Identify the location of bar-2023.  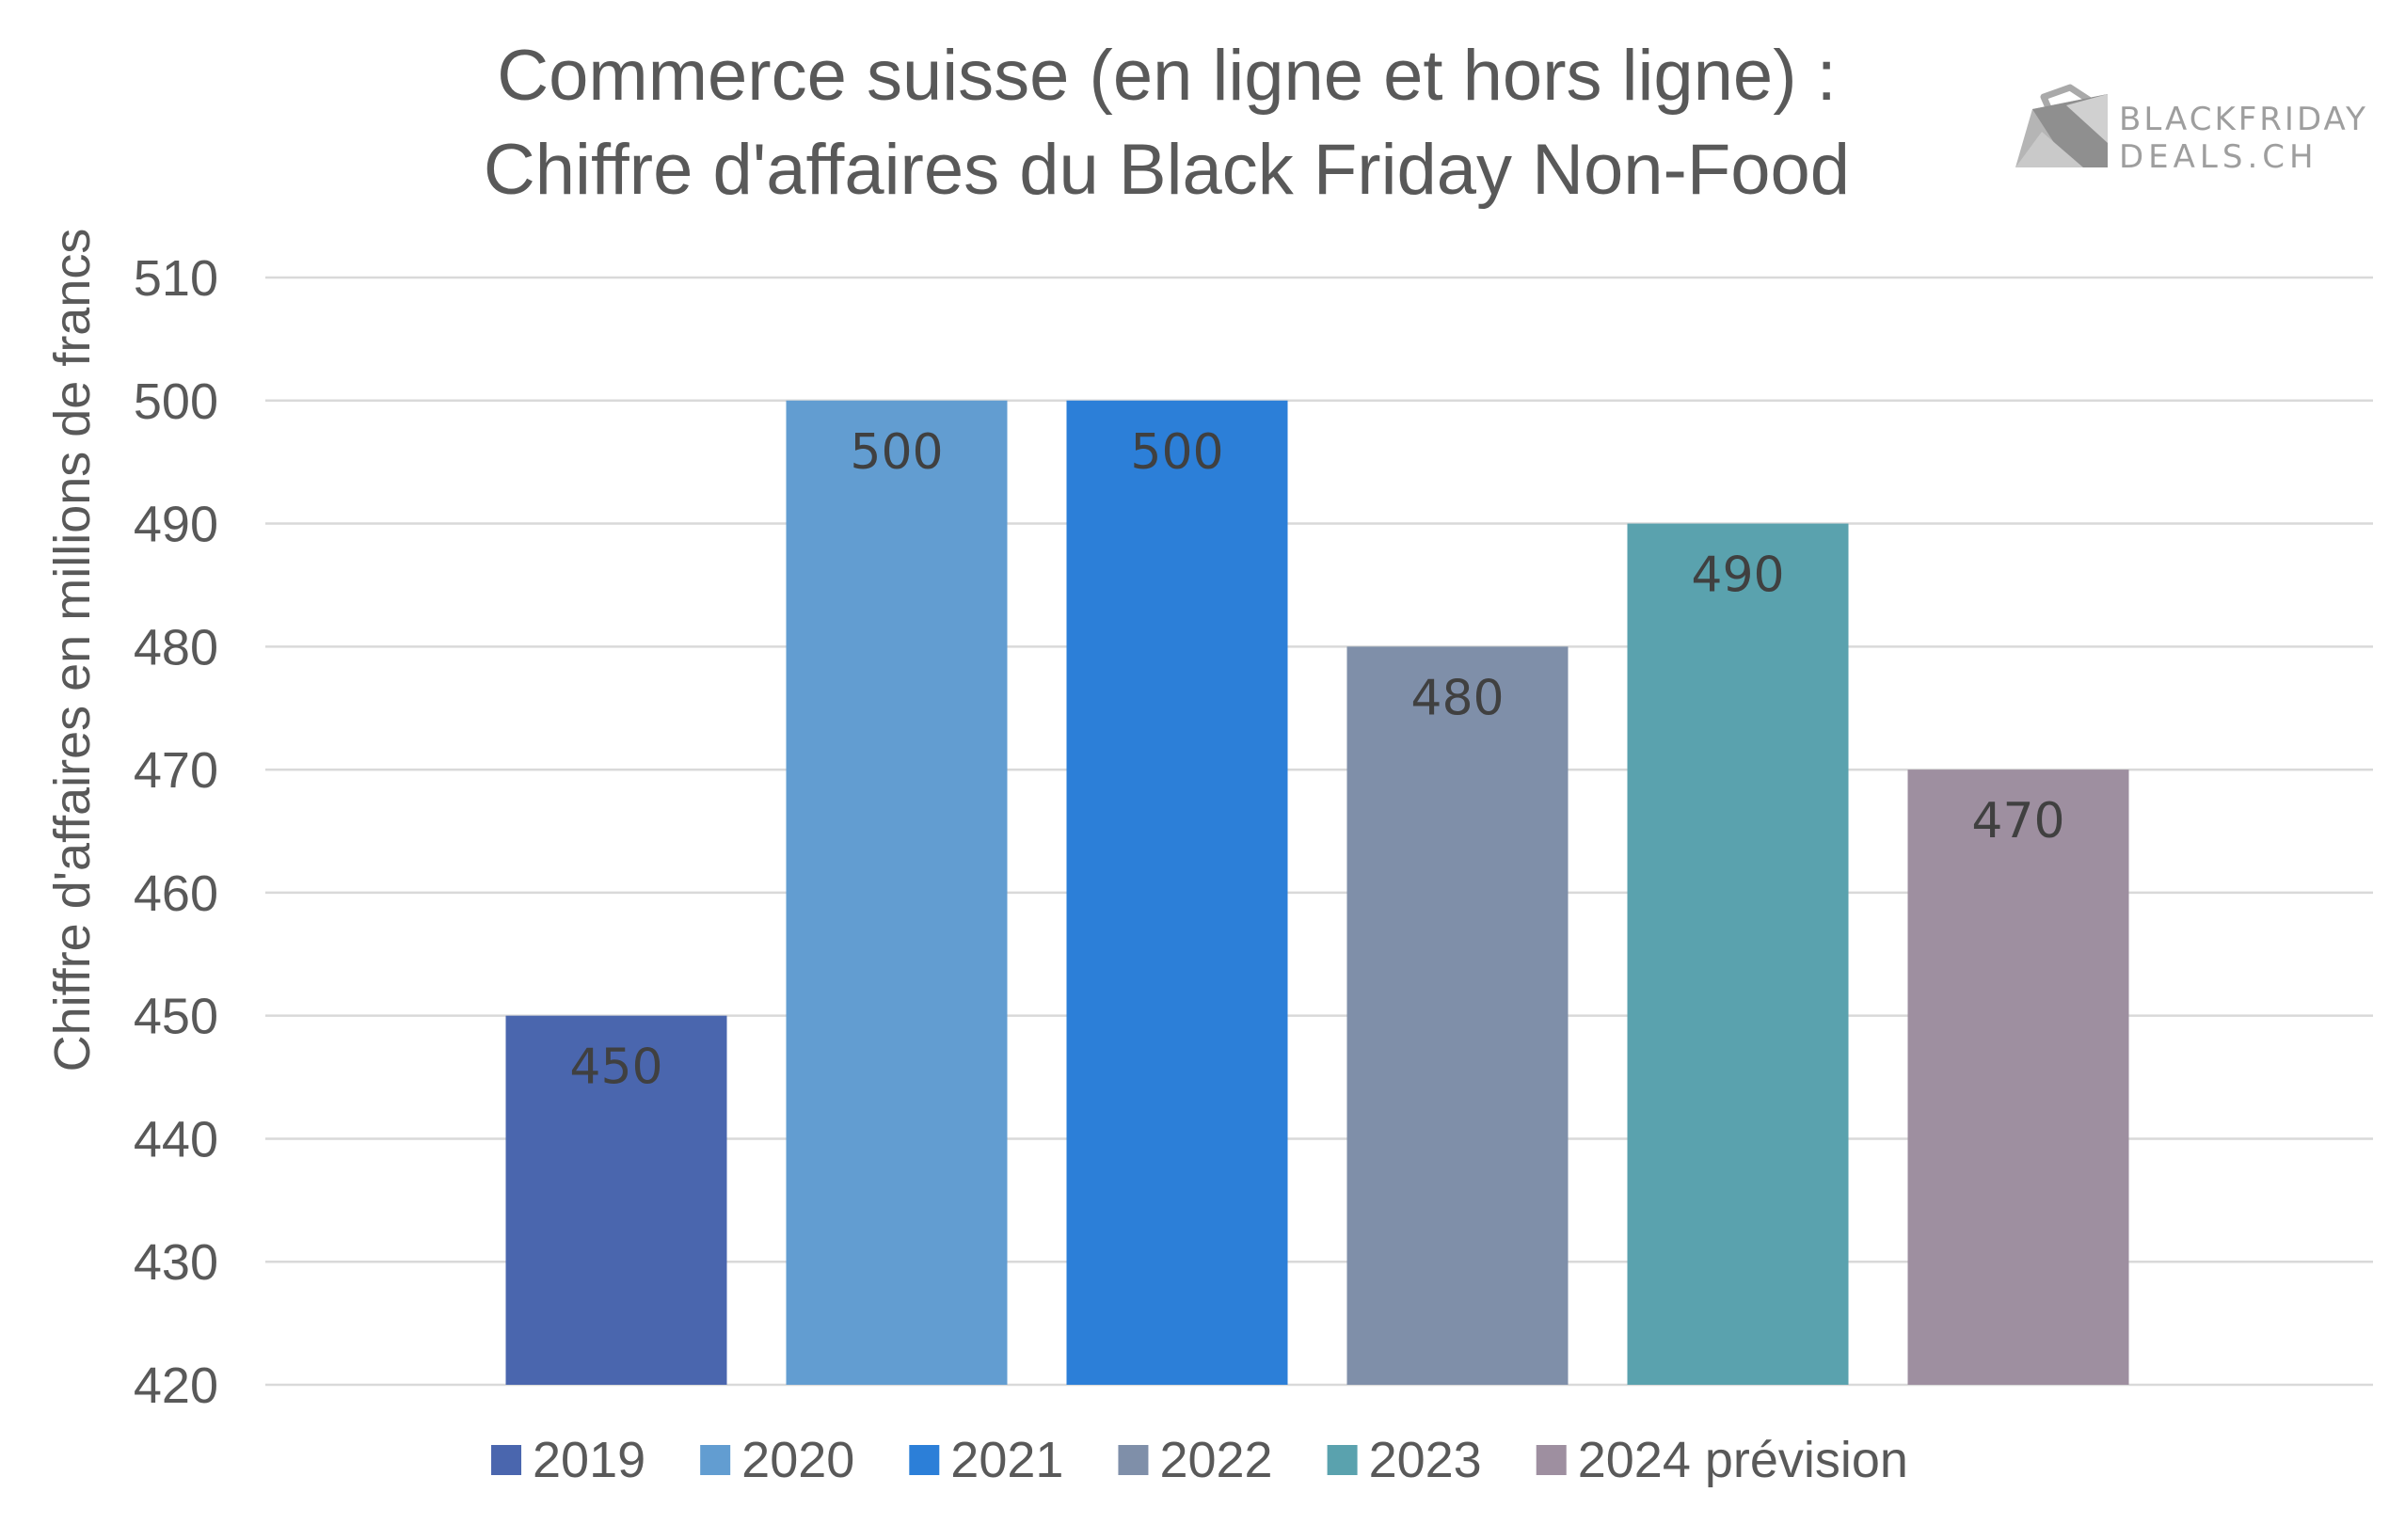
(1738, 954).